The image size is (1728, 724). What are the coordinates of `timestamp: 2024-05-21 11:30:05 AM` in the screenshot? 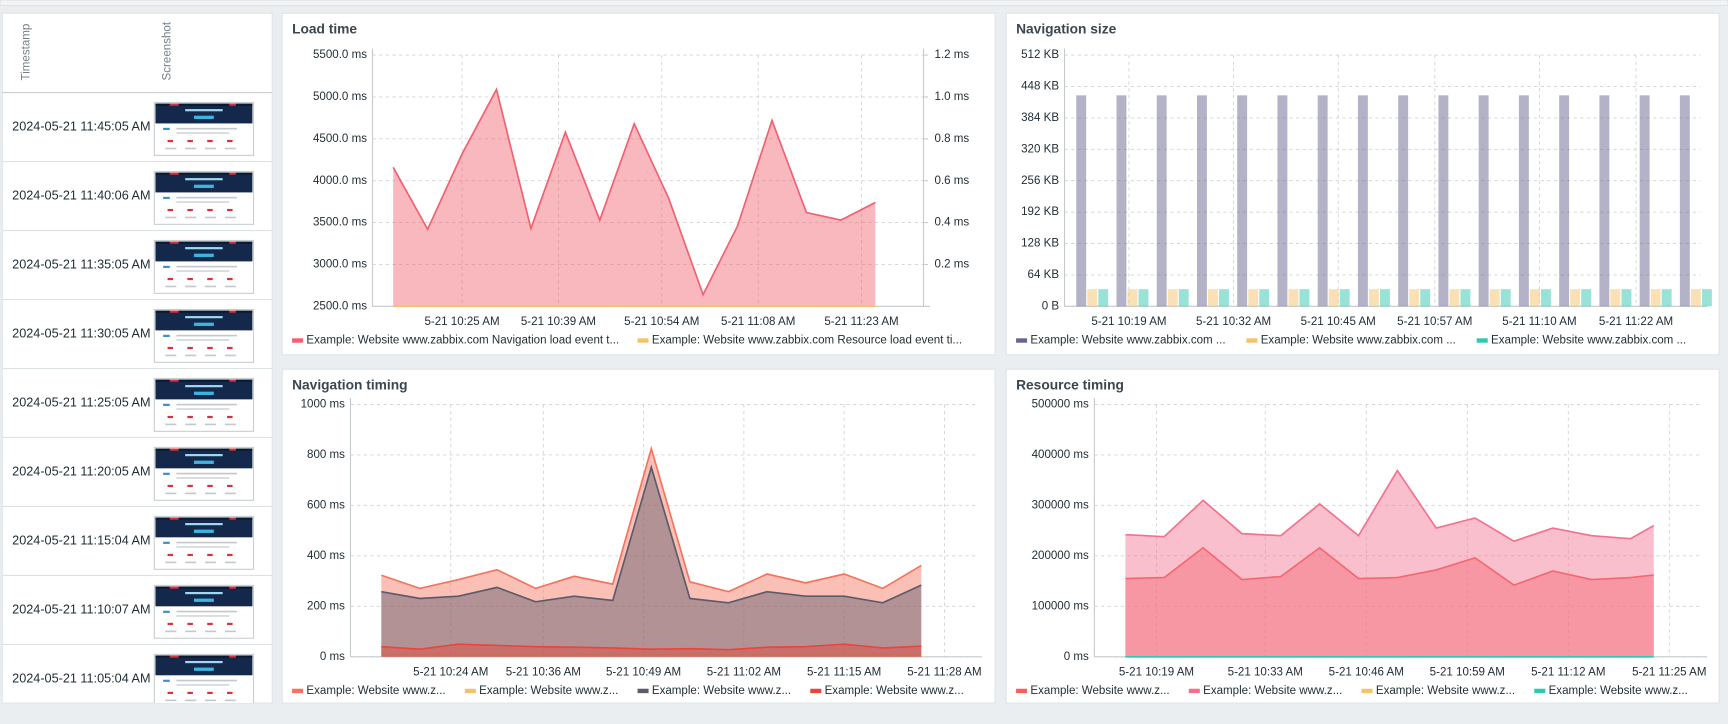 It's located at (81, 333).